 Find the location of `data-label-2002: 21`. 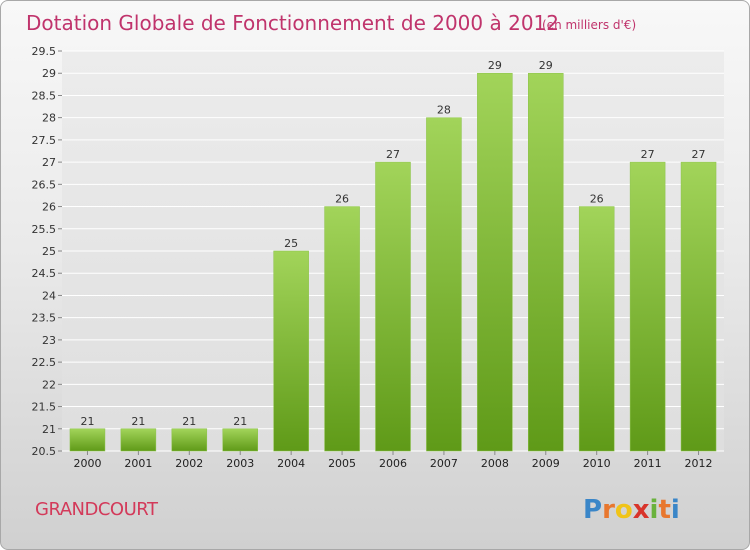

data-label-2002: 21 is located at coordinates (189, 421).